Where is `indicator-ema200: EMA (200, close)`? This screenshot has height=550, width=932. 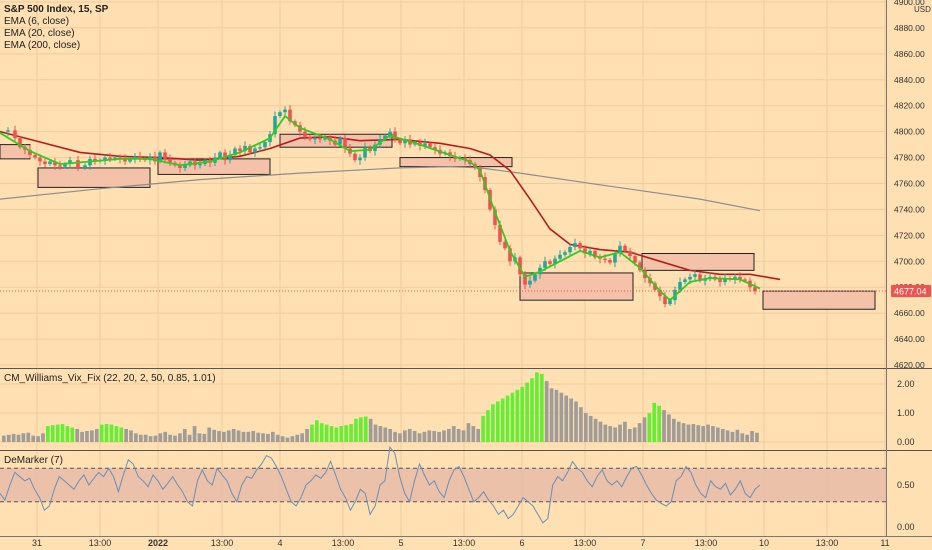
indicator-ema200: EMA (200, close) is located at coordinates (42, 45).